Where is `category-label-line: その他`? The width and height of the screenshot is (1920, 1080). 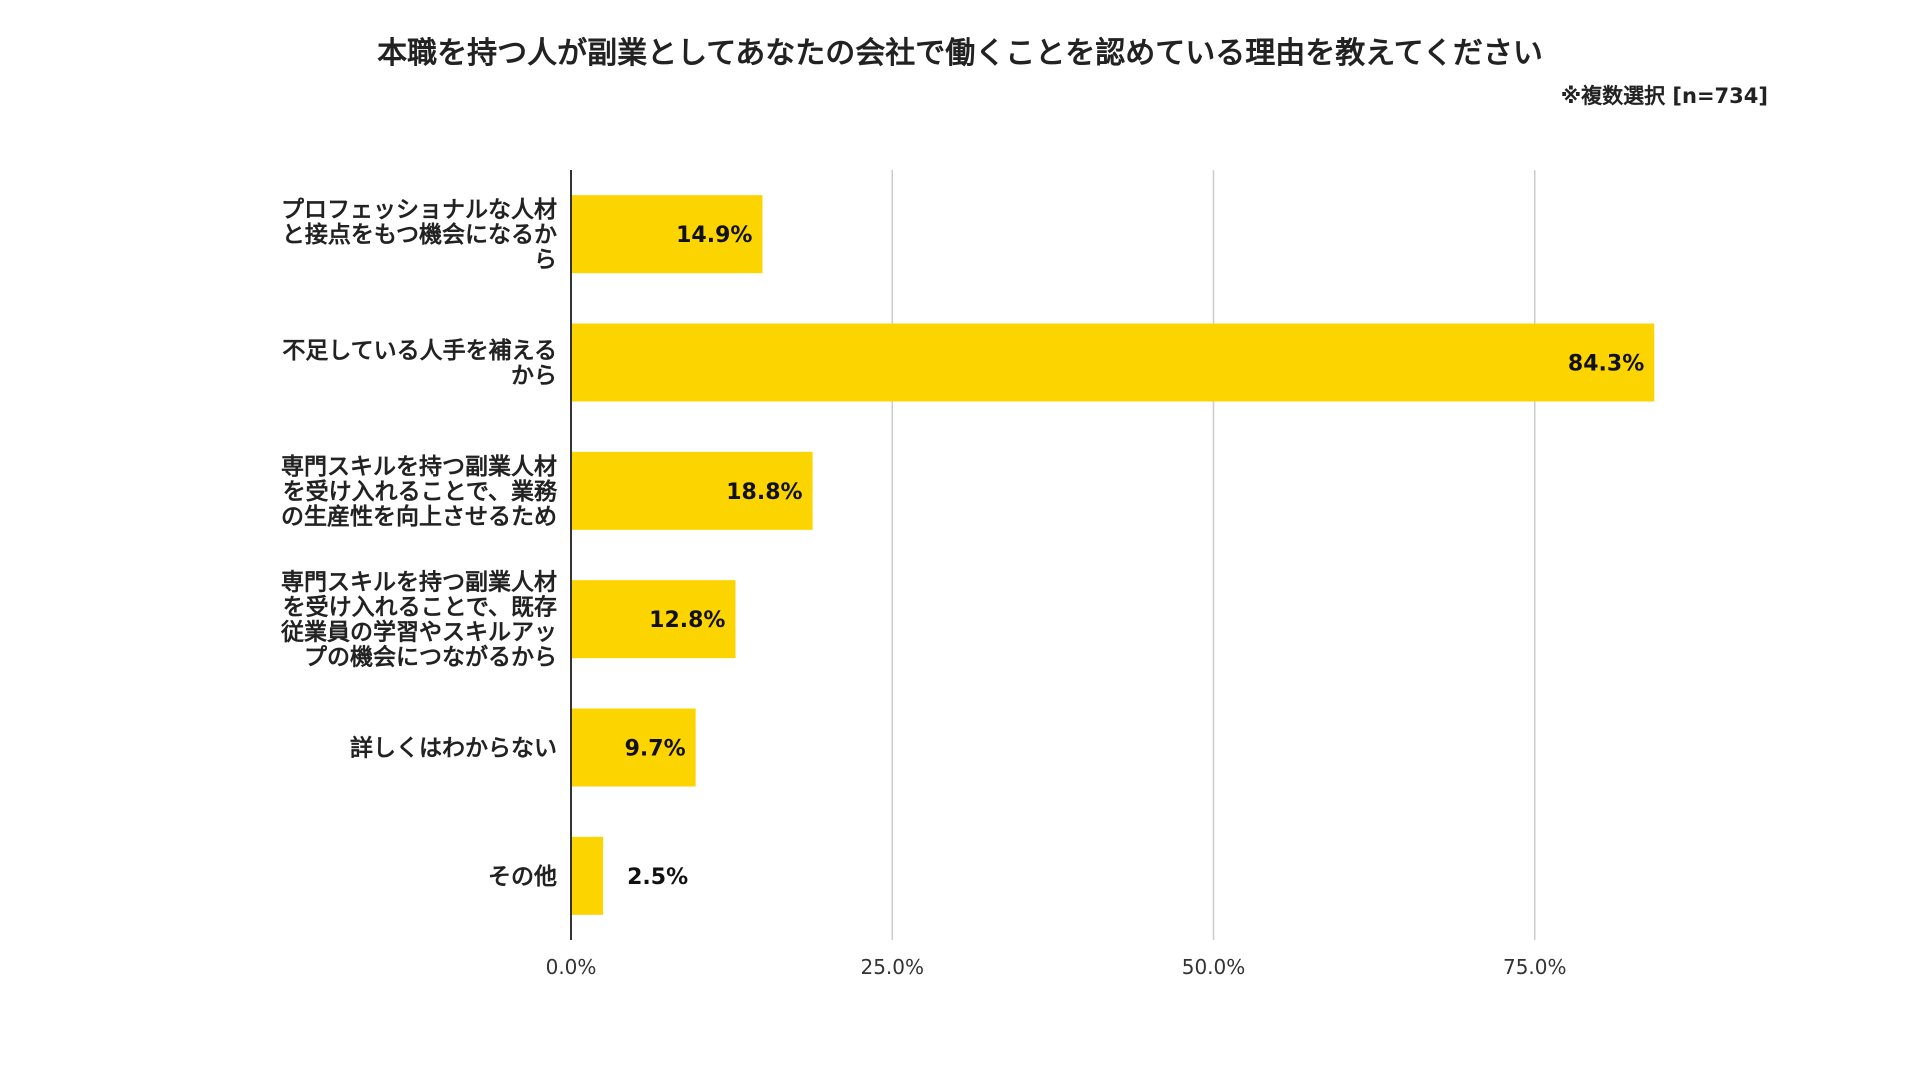 category-label-line: その他 is located at coordinates (522, 877).